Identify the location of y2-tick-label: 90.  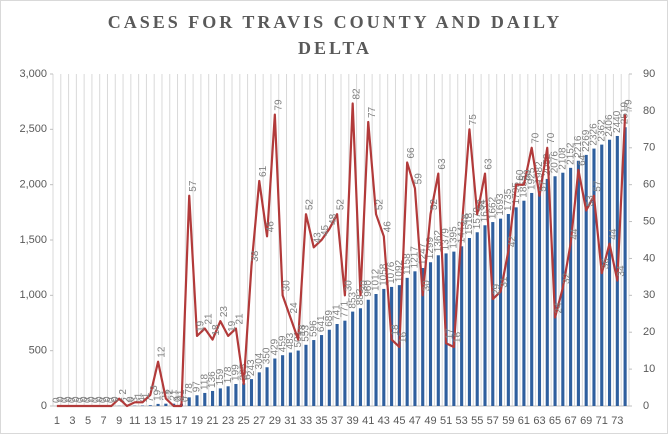
(649, 74).